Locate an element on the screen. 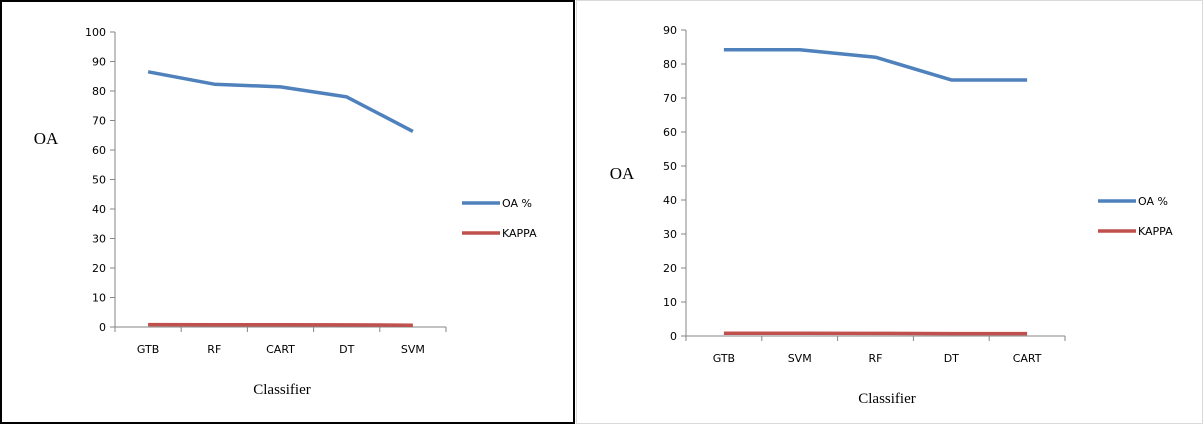 The image size is (1203, 426). y-tick-label: 100 is located at coordinates (95, 32).